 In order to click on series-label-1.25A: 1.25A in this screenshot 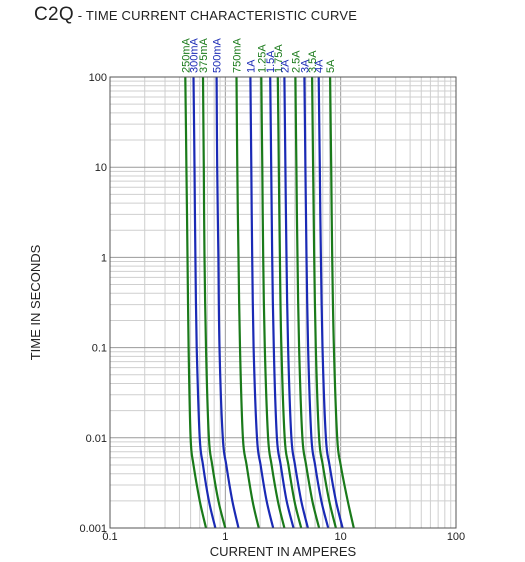, I will do `click(262, 58)`.